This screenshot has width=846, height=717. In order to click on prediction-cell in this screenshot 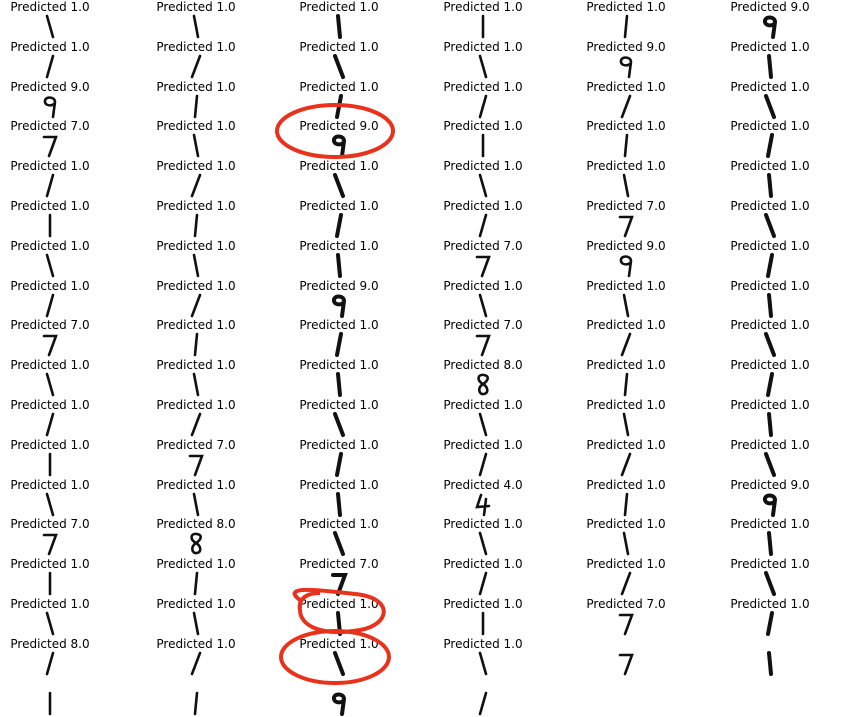, I will do `click(196, 697)`.